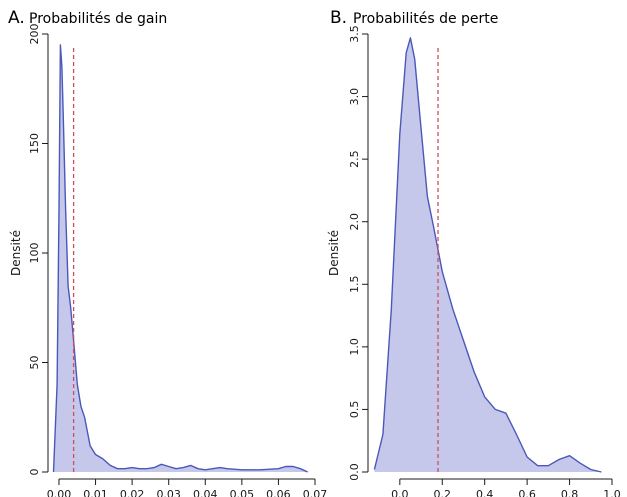  Describe the element at coordinates (354, 159) in the screenshot. I see `y-tick-label: 2.5` at that location.